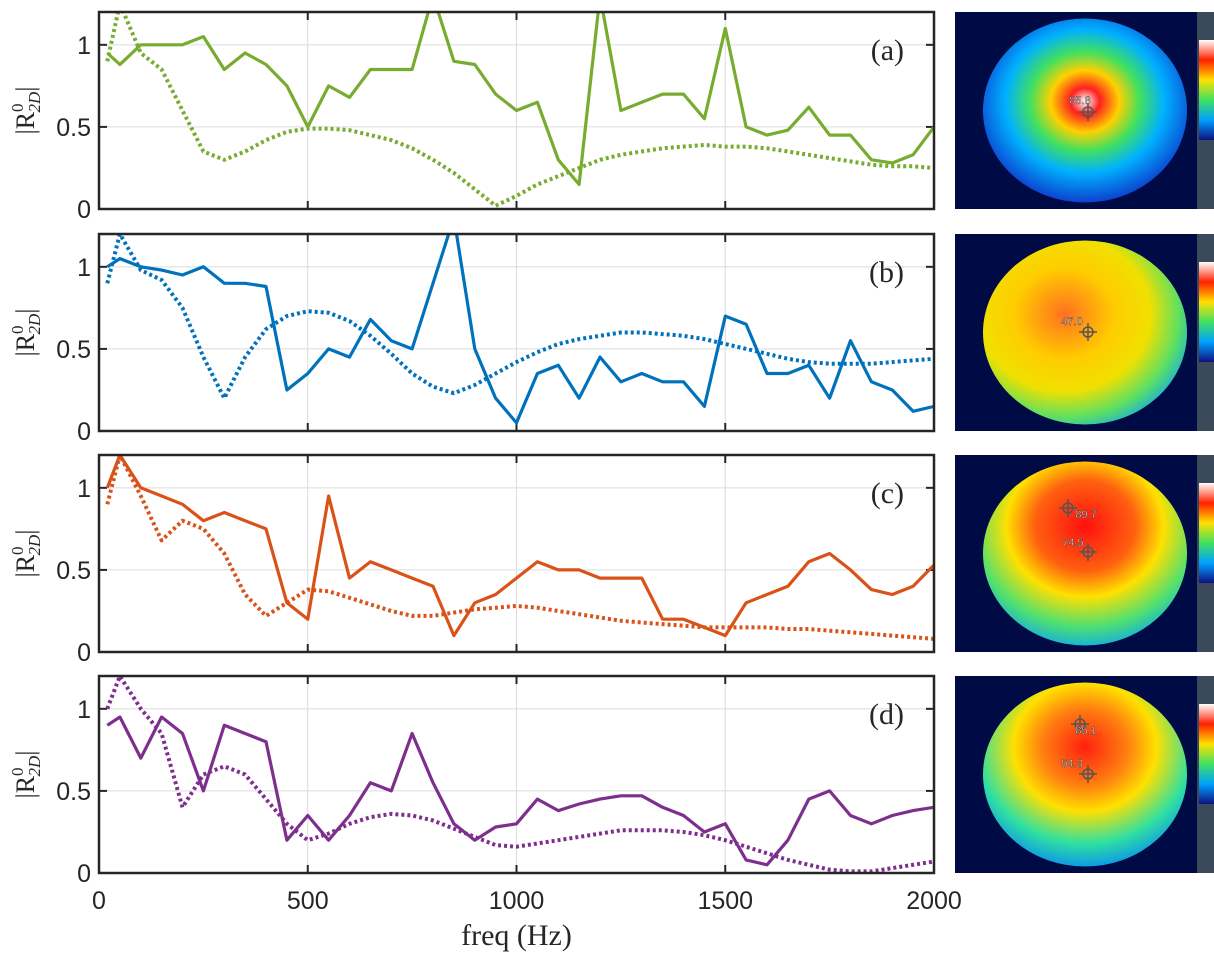 This screenshot has height=956, width=1214. I want to click on x-tick-label: 2000, so click(934, 901).